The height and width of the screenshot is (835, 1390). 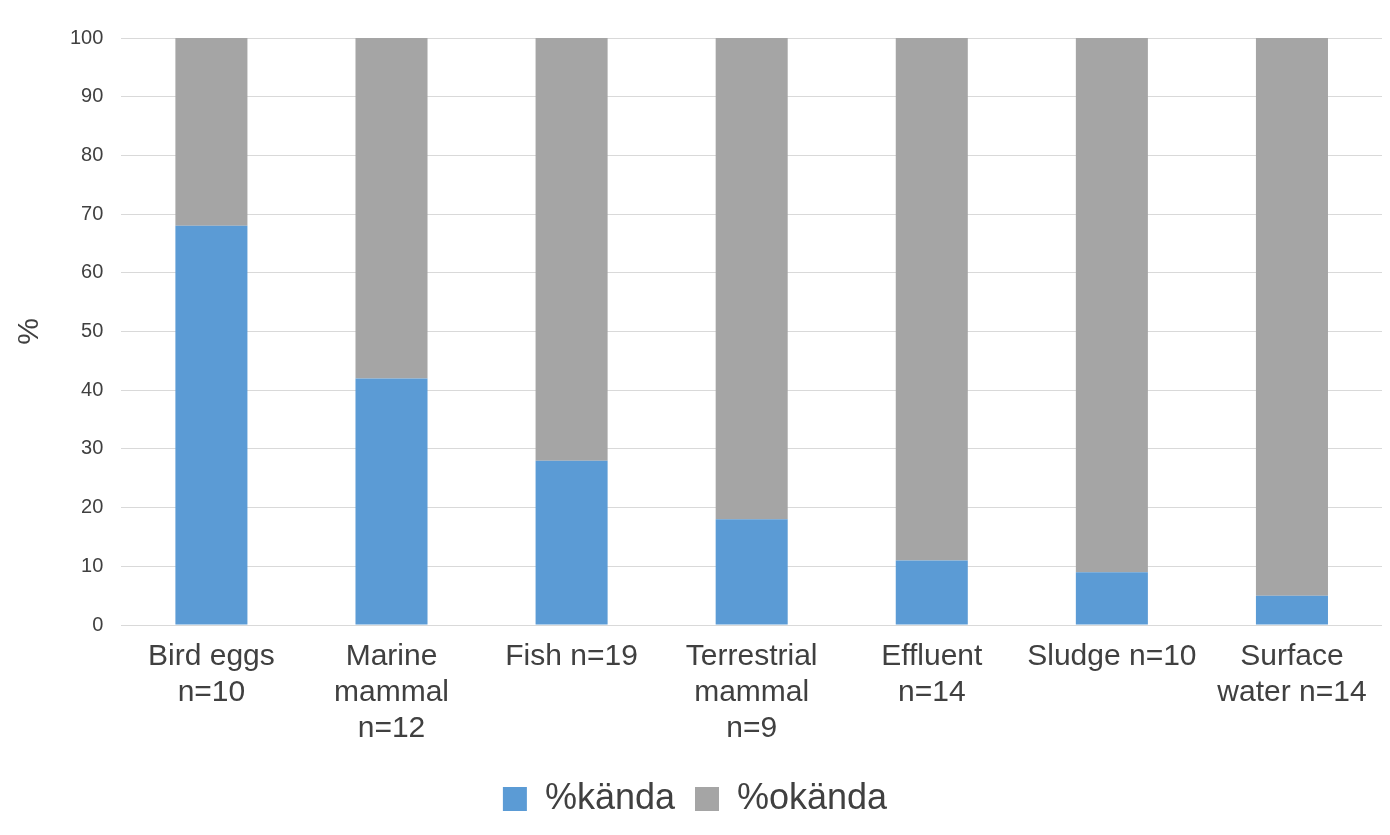 What do you see at coordinates (812, 796) in the screenshot?
I see `legend-label: %okända` at bounding box center [812, 796].